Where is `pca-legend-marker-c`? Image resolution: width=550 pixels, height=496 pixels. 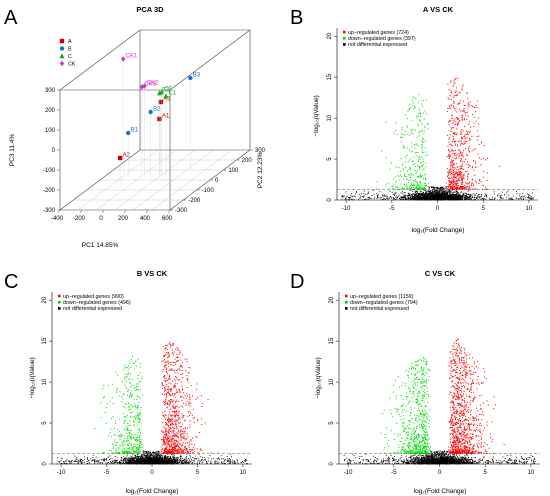 pca-legend-marker-c is located at coordinates (62, 56).